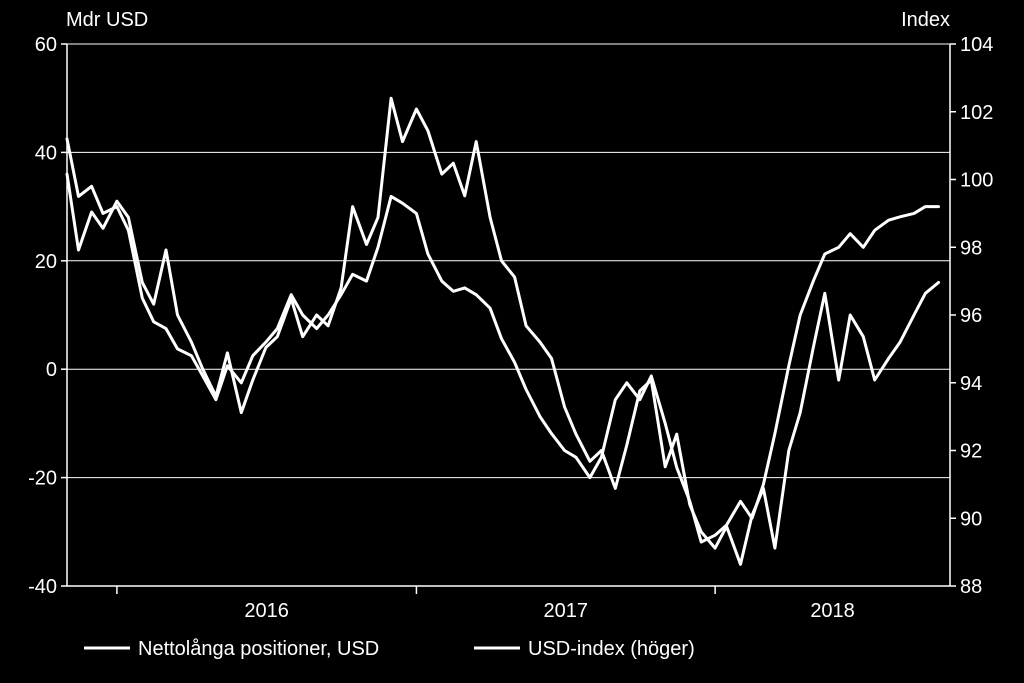 The image size is (1024, 683). What do you see at coordinates (42, 479) in the screenshot?
I see `left-tick-label: -20` at bounding box center [42, 479].